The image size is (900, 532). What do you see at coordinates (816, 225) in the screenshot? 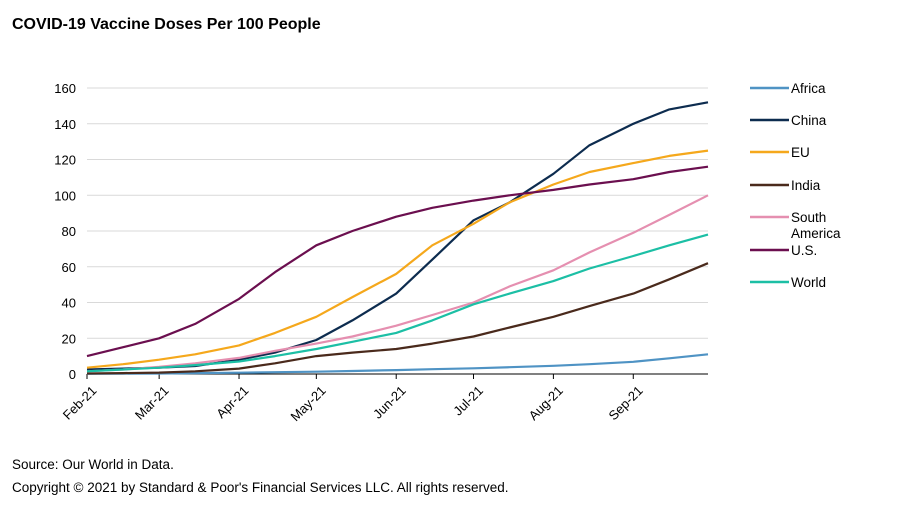
I see `legend-label-south-america: South America` at bounding box center [816, 225].